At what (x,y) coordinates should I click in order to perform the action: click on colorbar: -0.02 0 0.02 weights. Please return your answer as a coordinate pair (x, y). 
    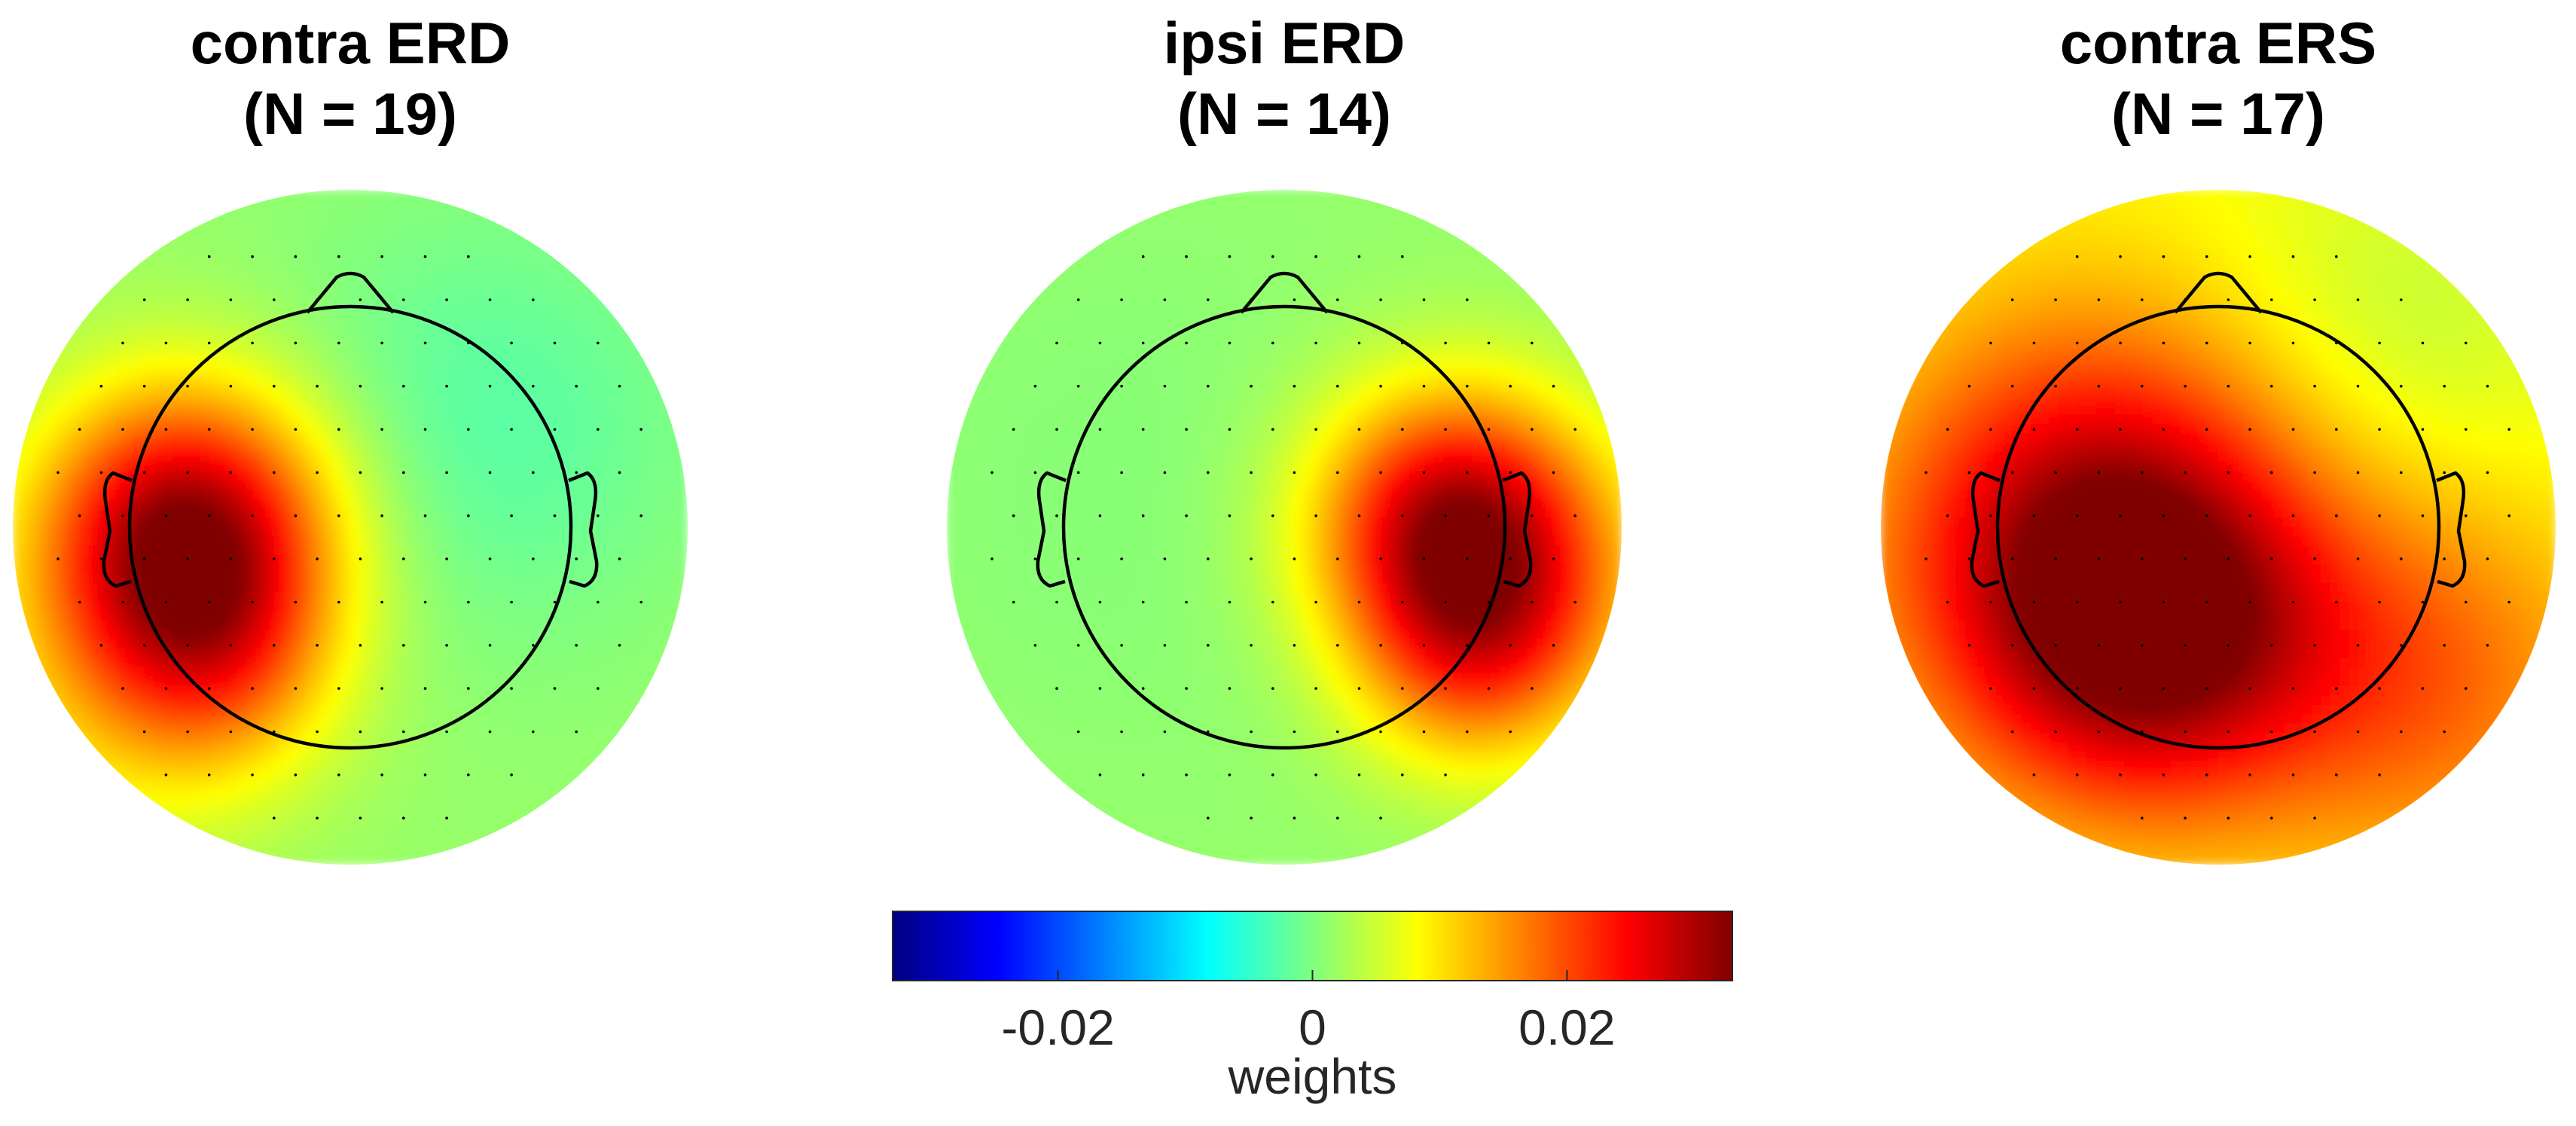
    Looking at the image, I should click on (1312, 1007).